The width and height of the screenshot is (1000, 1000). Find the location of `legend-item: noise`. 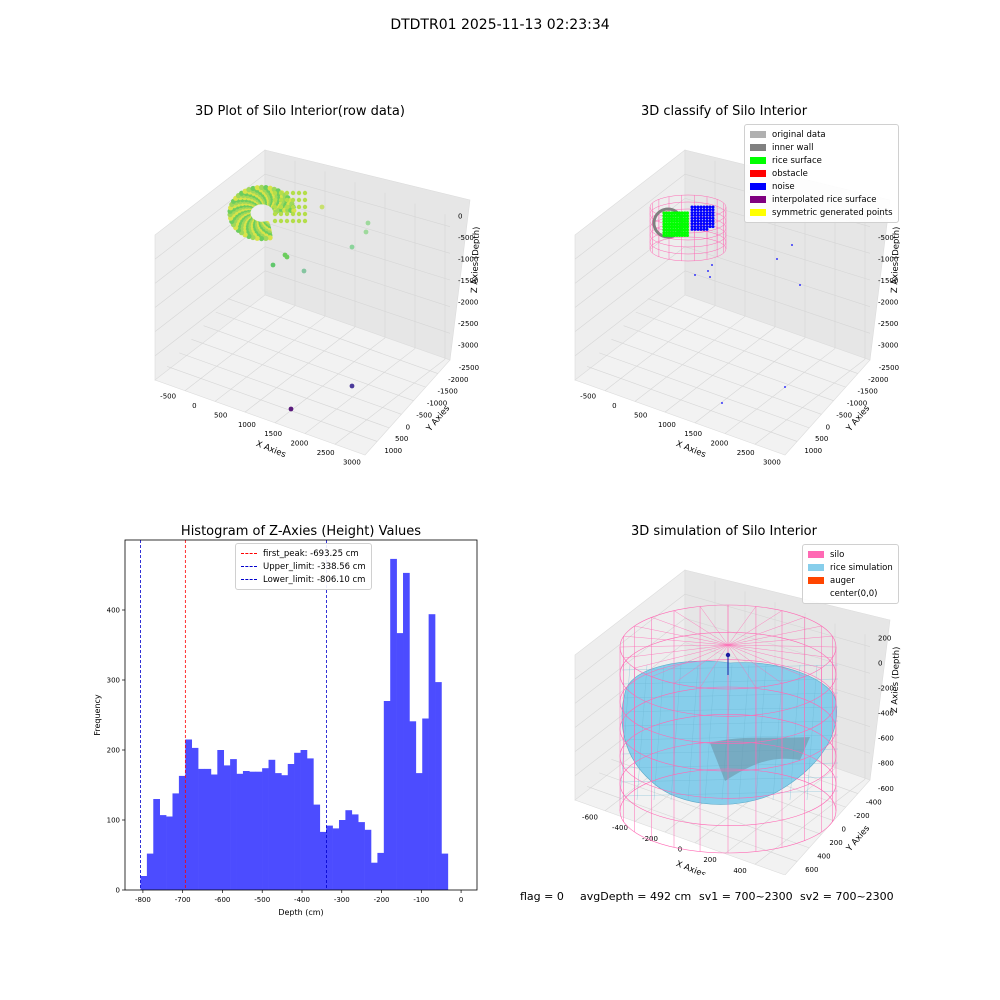

legend-item: noise is located at coordinates (821, 186).